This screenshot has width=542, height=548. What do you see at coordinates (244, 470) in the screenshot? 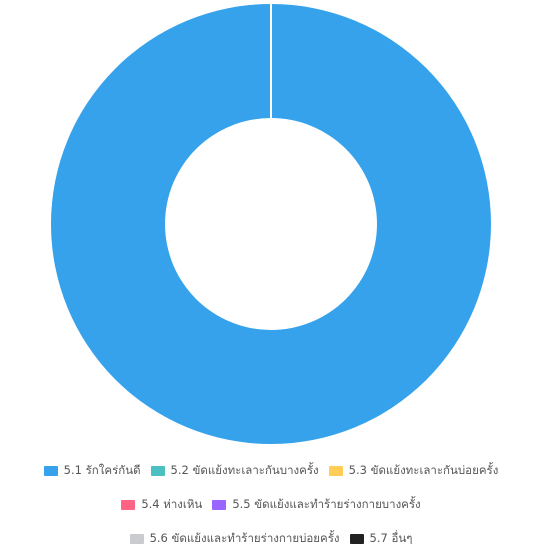
I see `legend-label: 5.2 ขัดแย้งทะเลาะกันบางครั้ง` at bounding box center [244, 470].